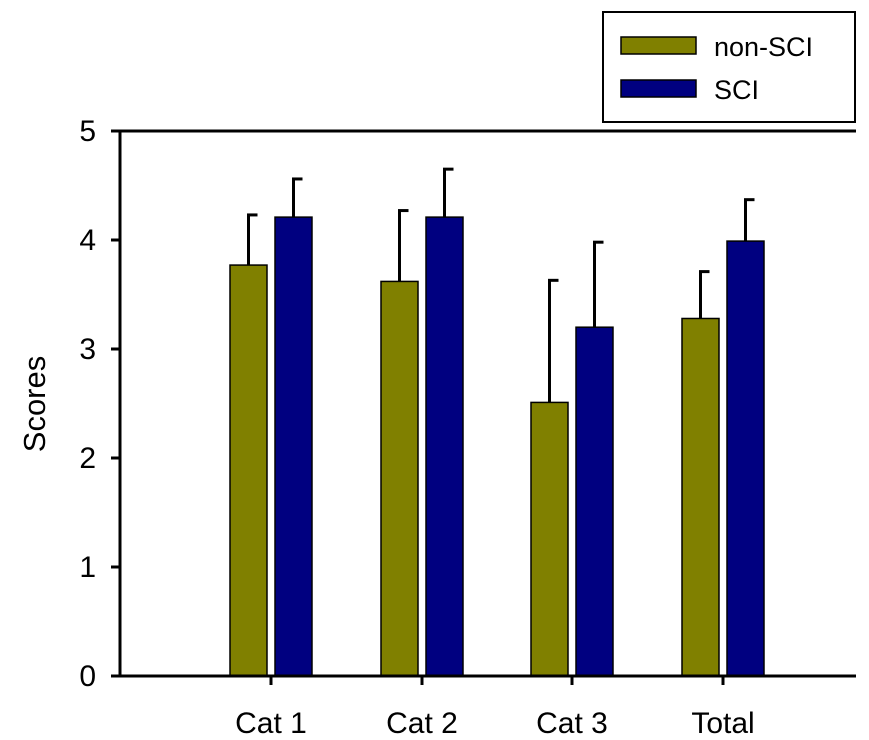 This screenshot has width=869, height=740. What do you see at coordinates (763, 47) in the screenshot?
I see `legend-label-non-sci: non-SCI` at bounding box center [763, 47].